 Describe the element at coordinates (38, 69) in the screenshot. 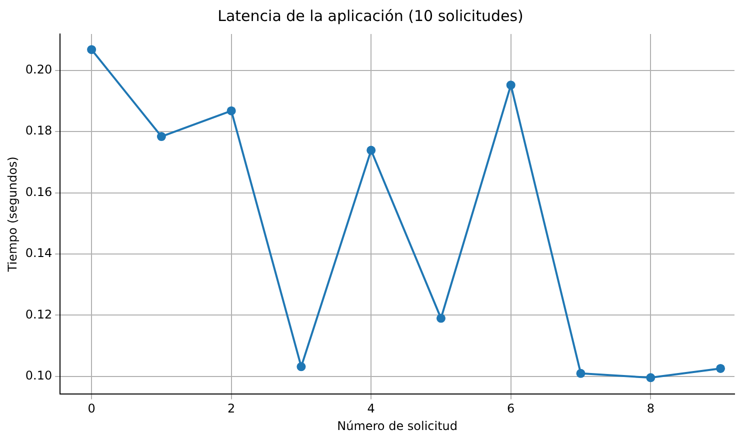

I see `y-tick-label: 0.20` at that location.